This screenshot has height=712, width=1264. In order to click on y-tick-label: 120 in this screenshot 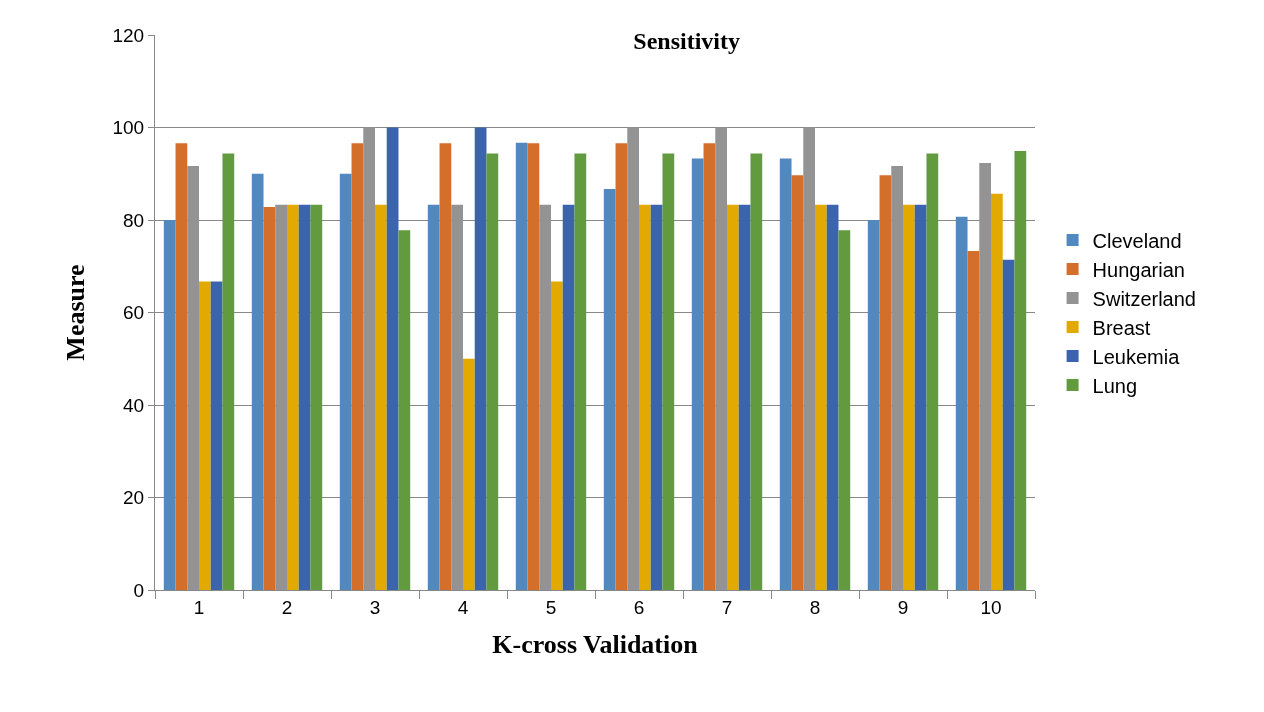, I will do `click(128, 35)`.